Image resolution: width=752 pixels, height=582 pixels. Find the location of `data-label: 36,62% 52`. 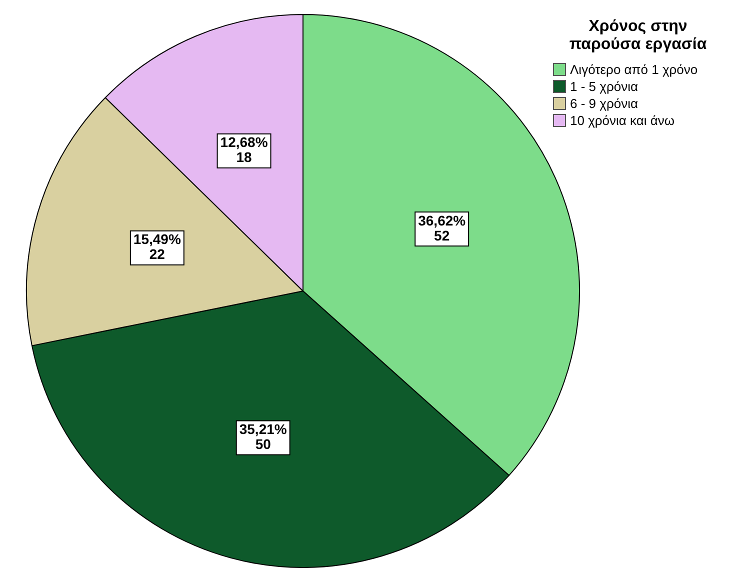

data-label: 36,62% 52 is located at coordinates (442, 228).